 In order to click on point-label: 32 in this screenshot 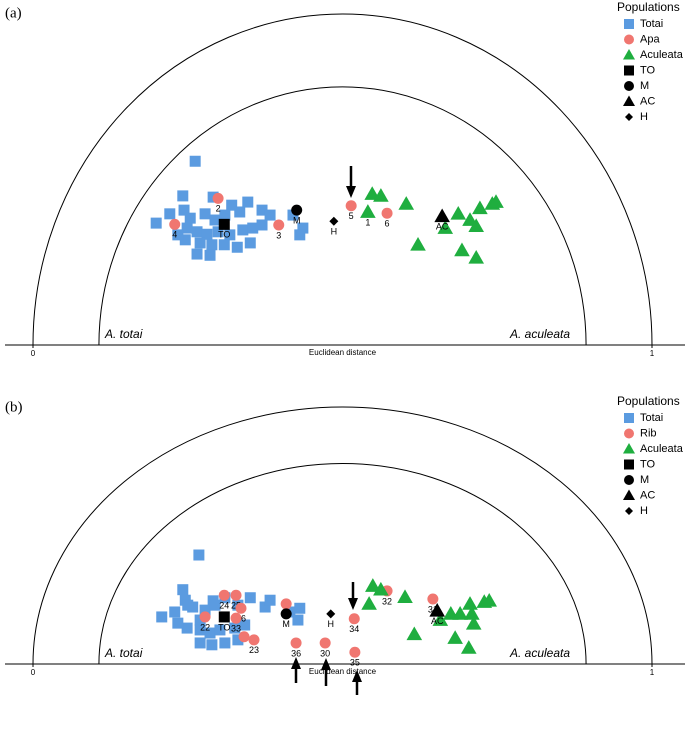, I will do `click(387, 601)`.